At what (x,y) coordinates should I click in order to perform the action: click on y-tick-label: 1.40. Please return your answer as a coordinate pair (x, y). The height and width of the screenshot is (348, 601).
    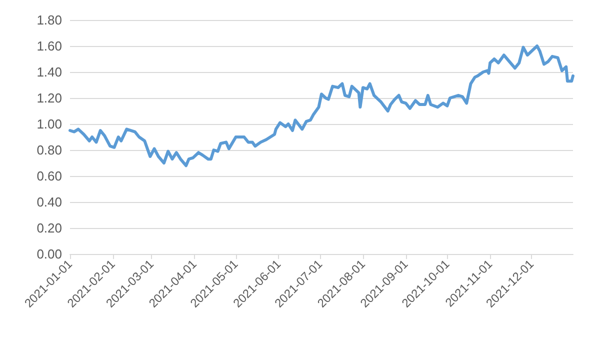
    Looking at the image, I should click on (49, 72).